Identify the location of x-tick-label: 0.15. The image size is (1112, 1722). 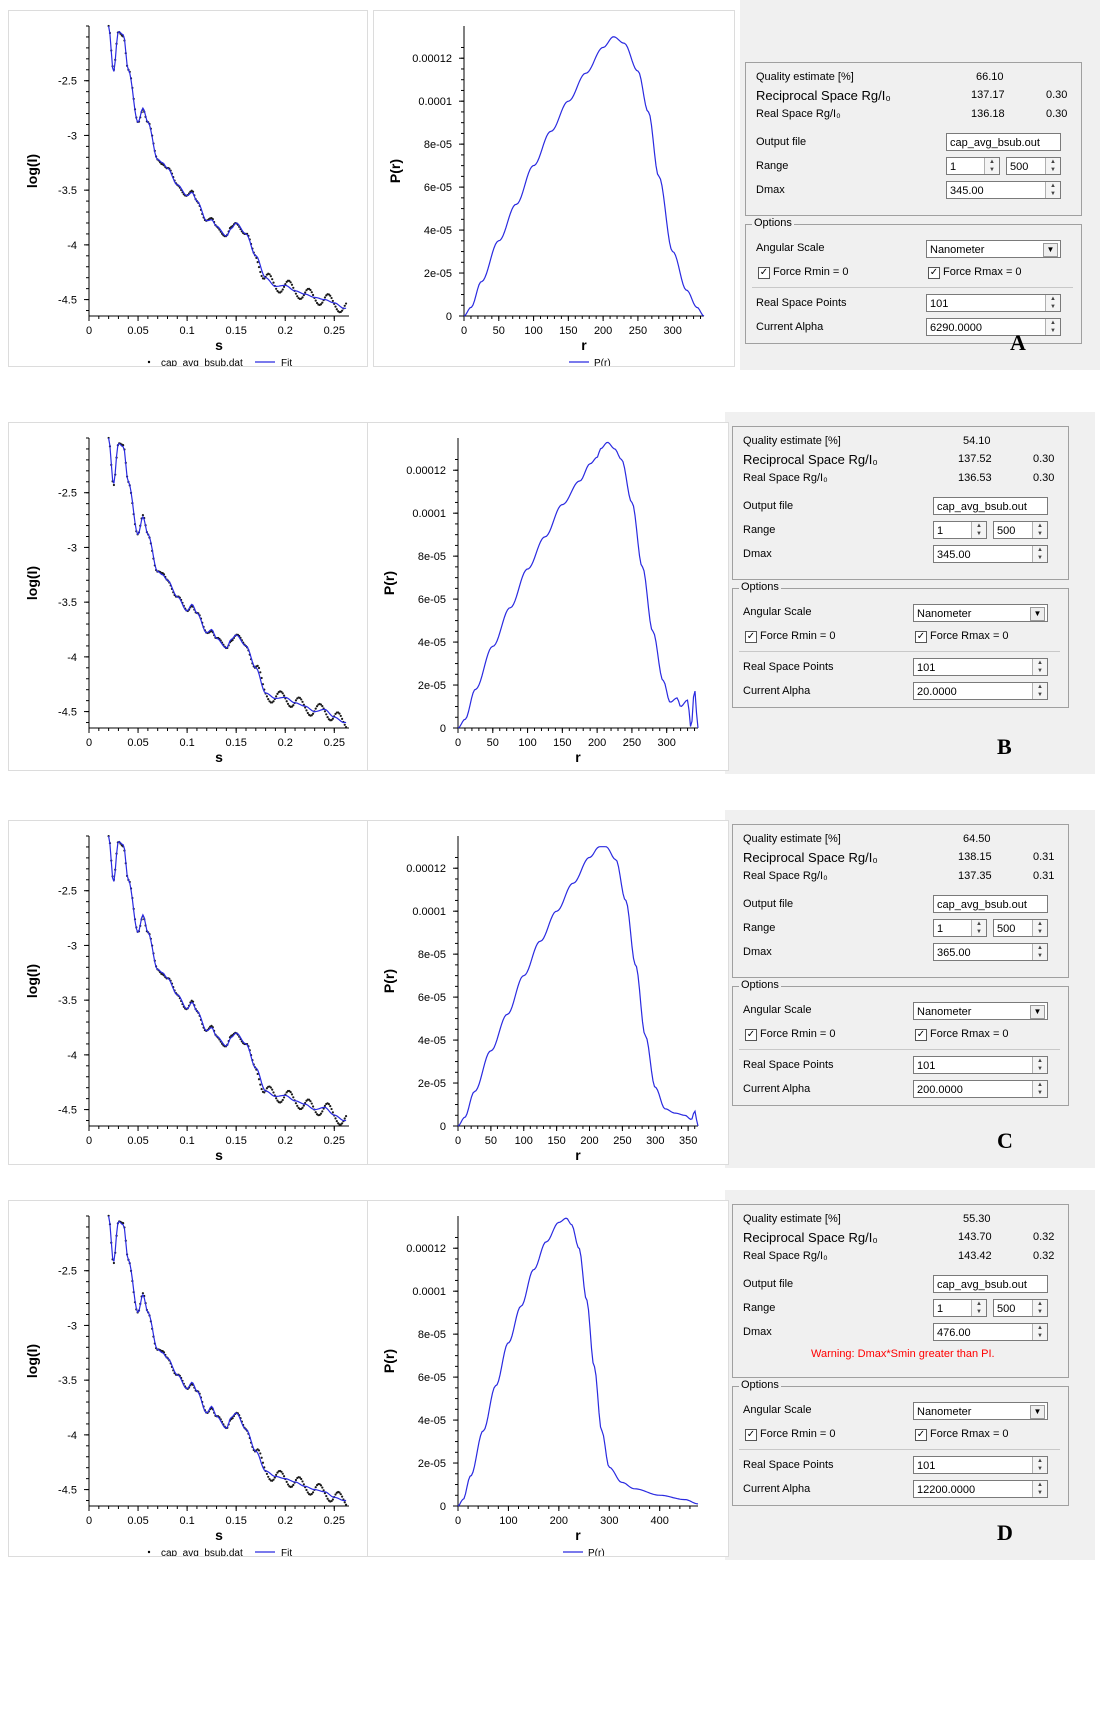
(235, 743).